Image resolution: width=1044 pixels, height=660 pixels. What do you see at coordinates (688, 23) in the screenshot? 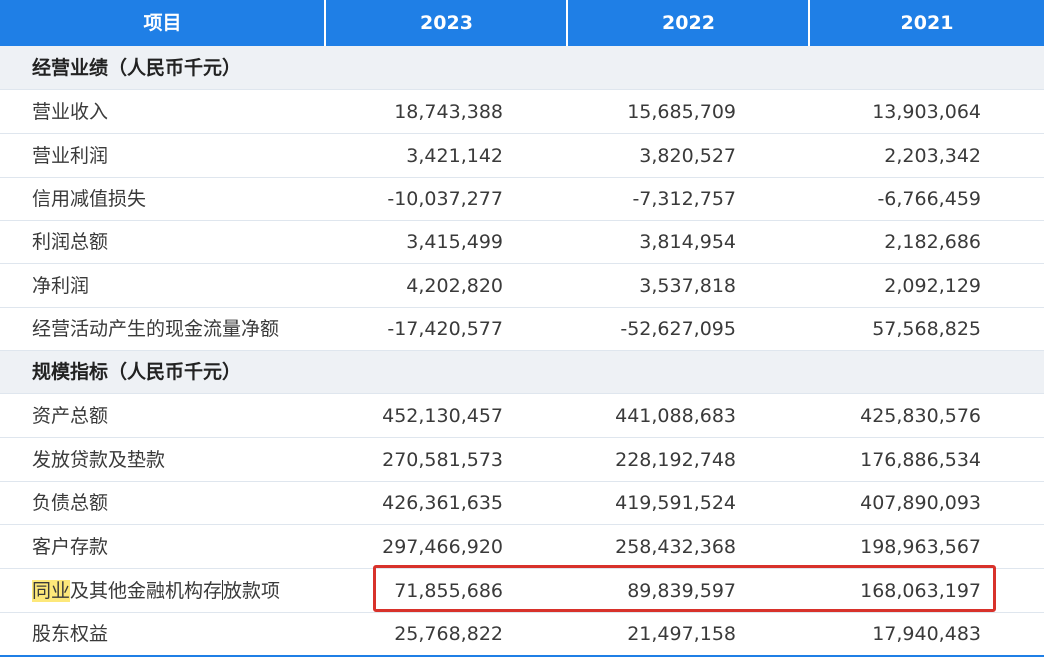
I see `header-2022: 2022` at bounding box center [688, 23].